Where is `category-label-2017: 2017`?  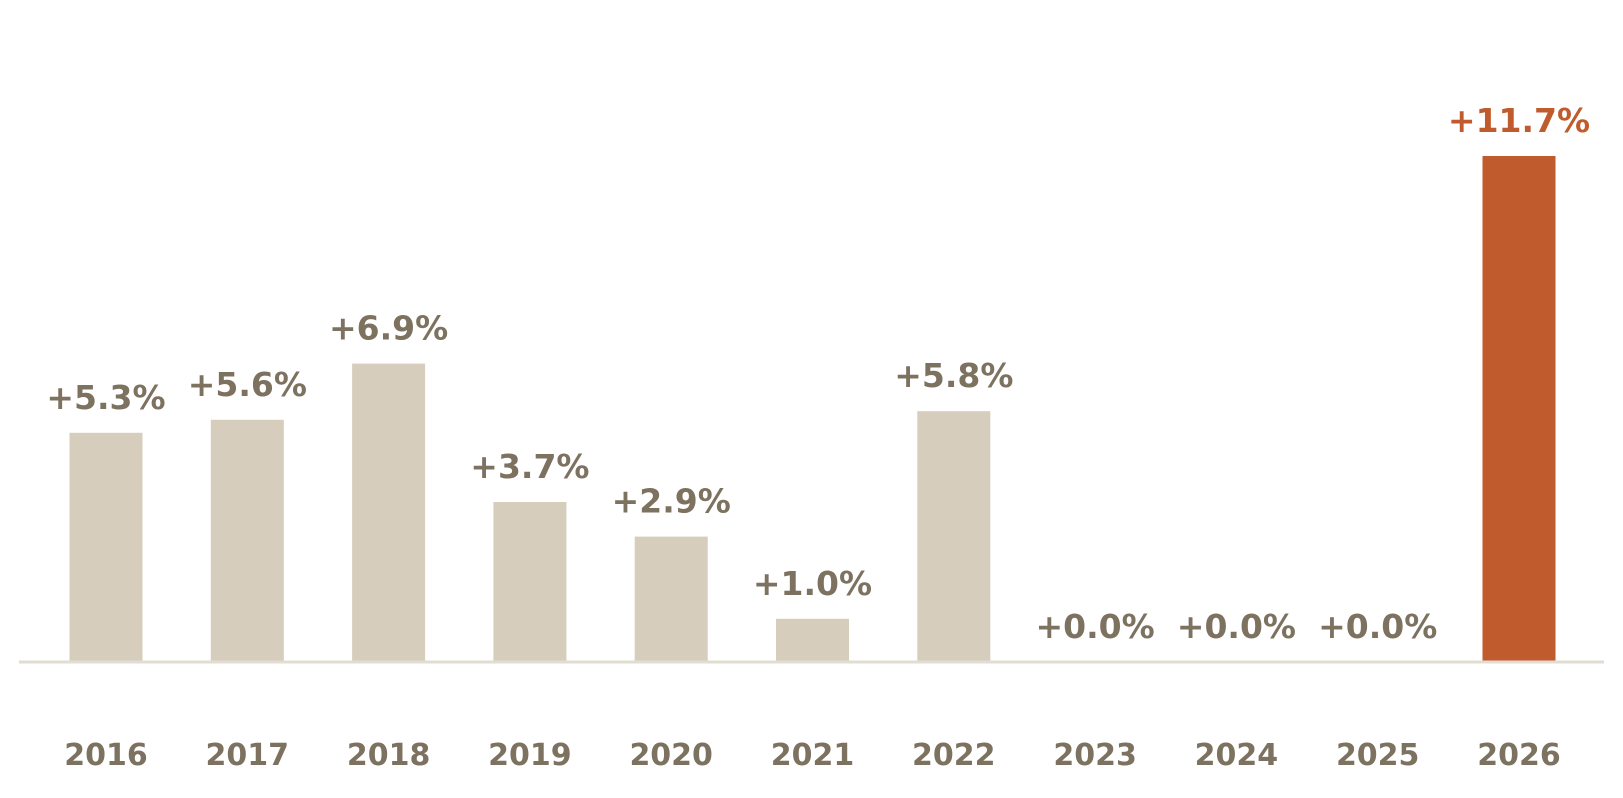
category-label-2017: 2017 is located at coordinates (248, 755).